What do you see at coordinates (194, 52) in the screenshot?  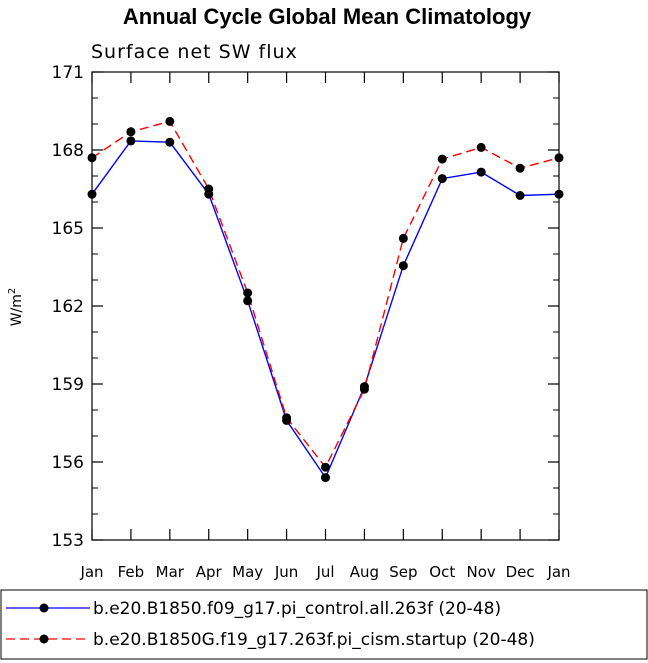 I see `chart-subtitle: Surface net SW flux` at bounding box center [194, 52].